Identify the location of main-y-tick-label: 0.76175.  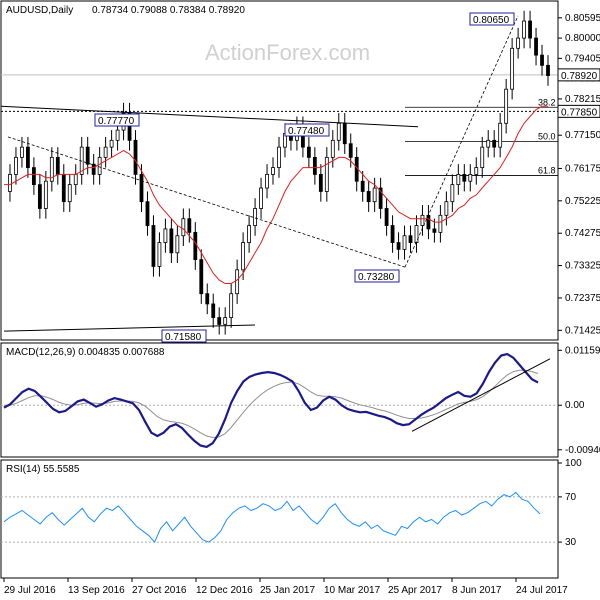
(582, 168).